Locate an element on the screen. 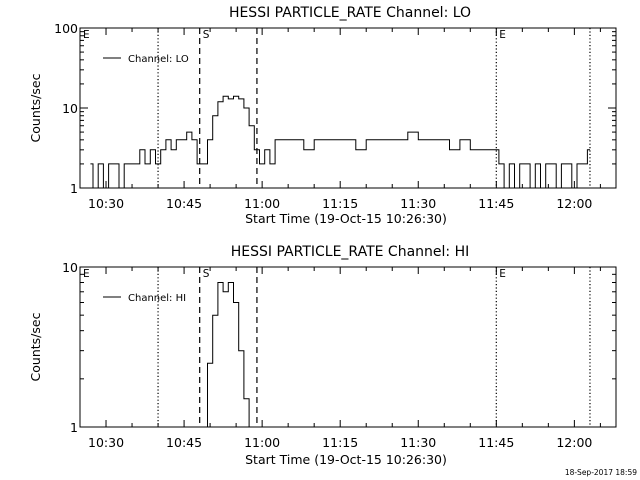 The width and height of the screenshot is (640, 480). legend: Channel: HI is located at coordinates (144, 298).